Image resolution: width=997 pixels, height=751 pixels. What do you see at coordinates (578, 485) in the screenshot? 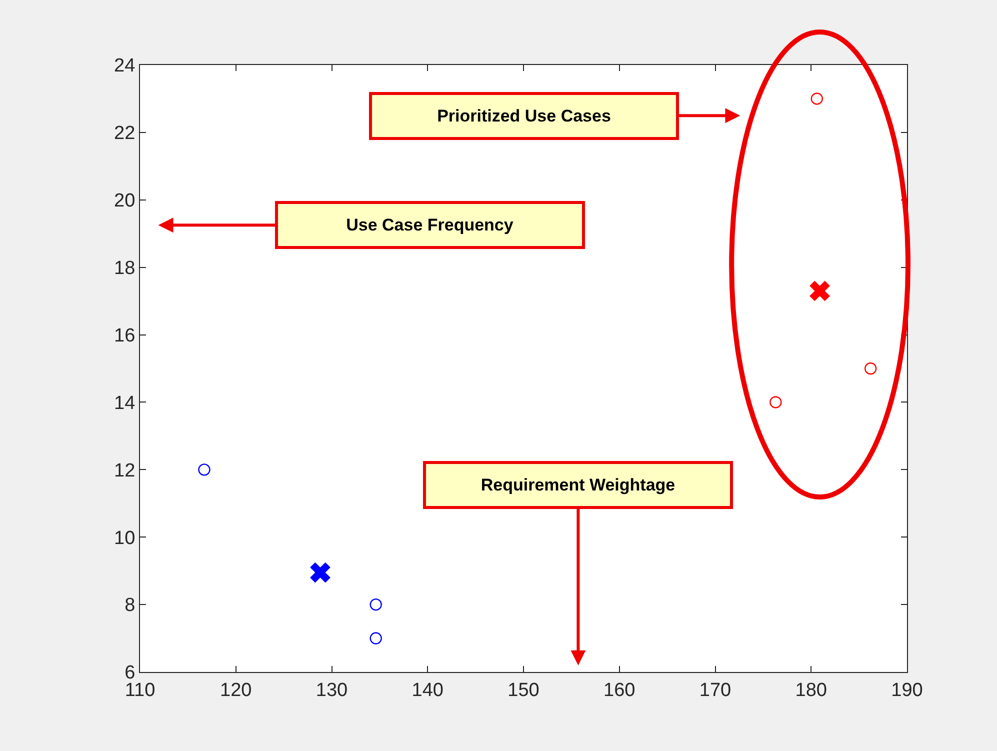
I see `annotation: Requirement Weightage` at bounding box center [578, 485].